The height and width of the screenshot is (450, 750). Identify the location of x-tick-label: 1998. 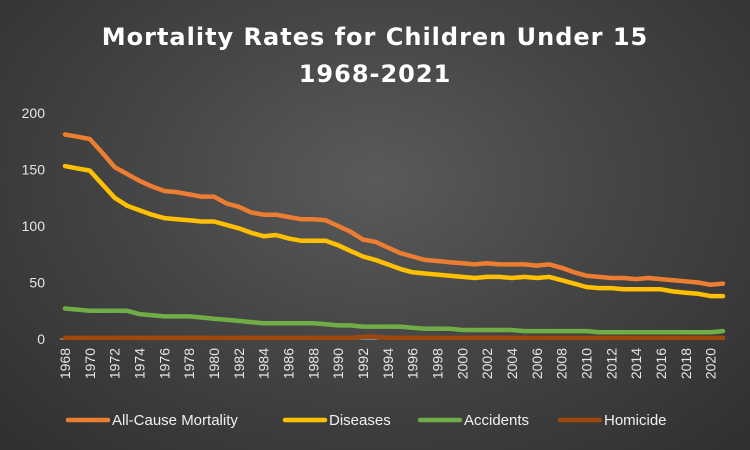
(437, 363).